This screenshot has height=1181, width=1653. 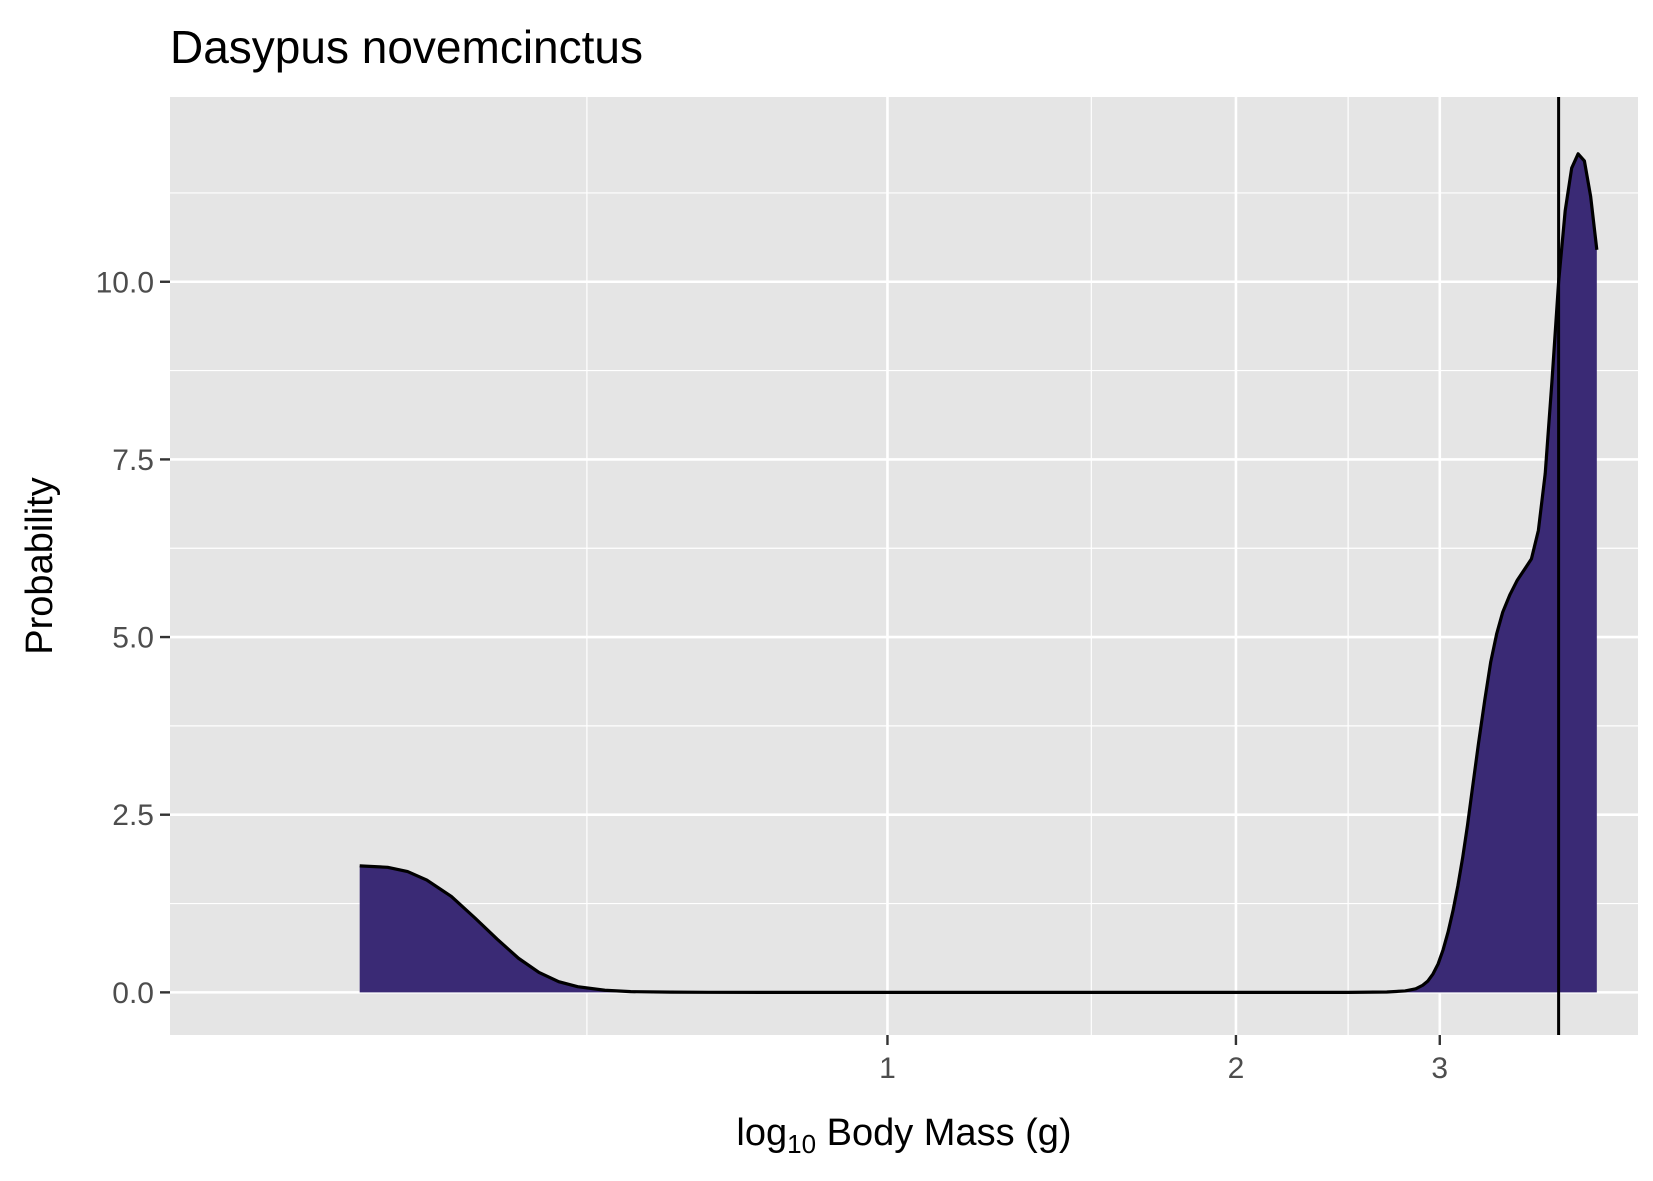 I want to click on y-tick-label-4: 10.0, so click(x=125, y=282).